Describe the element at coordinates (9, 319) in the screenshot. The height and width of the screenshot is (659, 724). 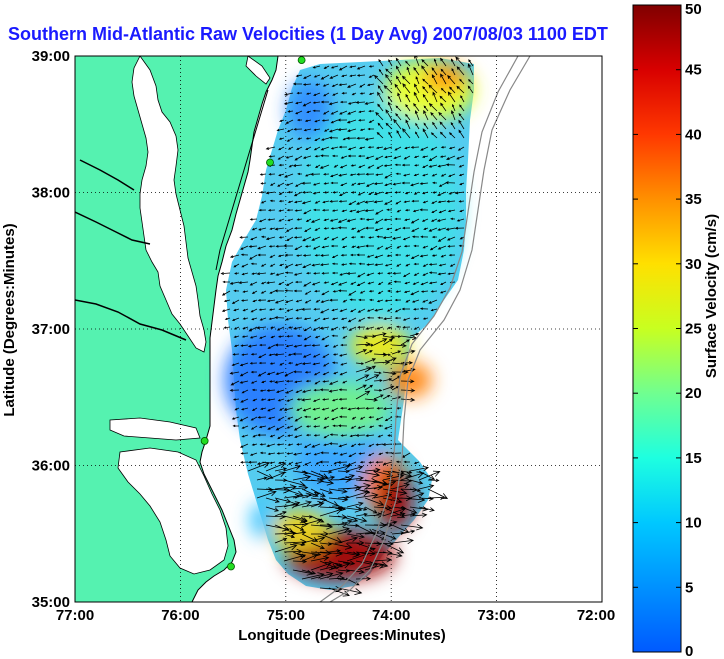
I see `y-axis-title: Latitude (Degrees:Minutes)` at that location.